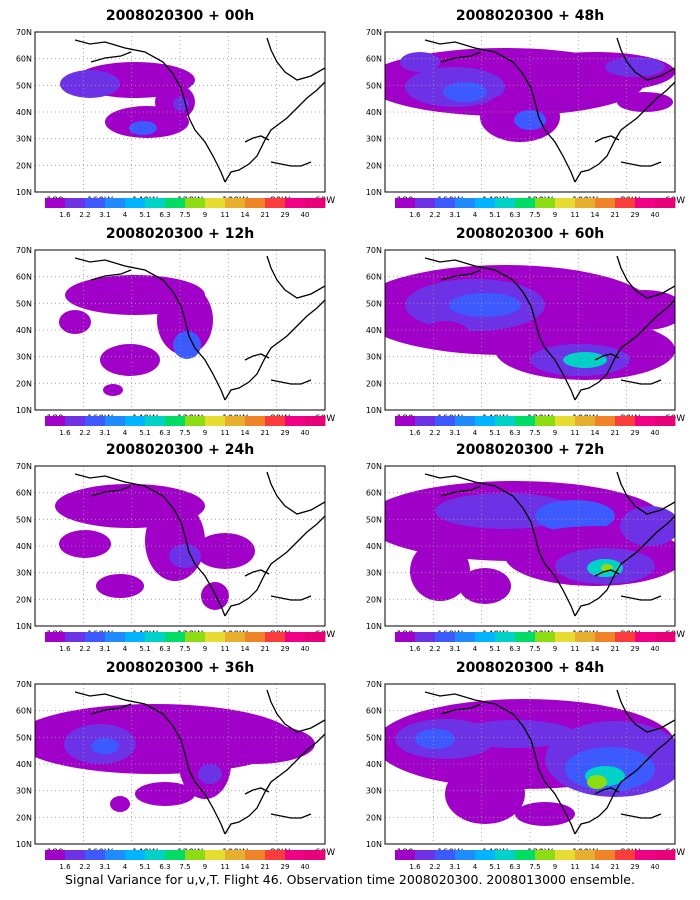  I want to click on panel-title: 2008020300 + 72h, so click(530, 450).